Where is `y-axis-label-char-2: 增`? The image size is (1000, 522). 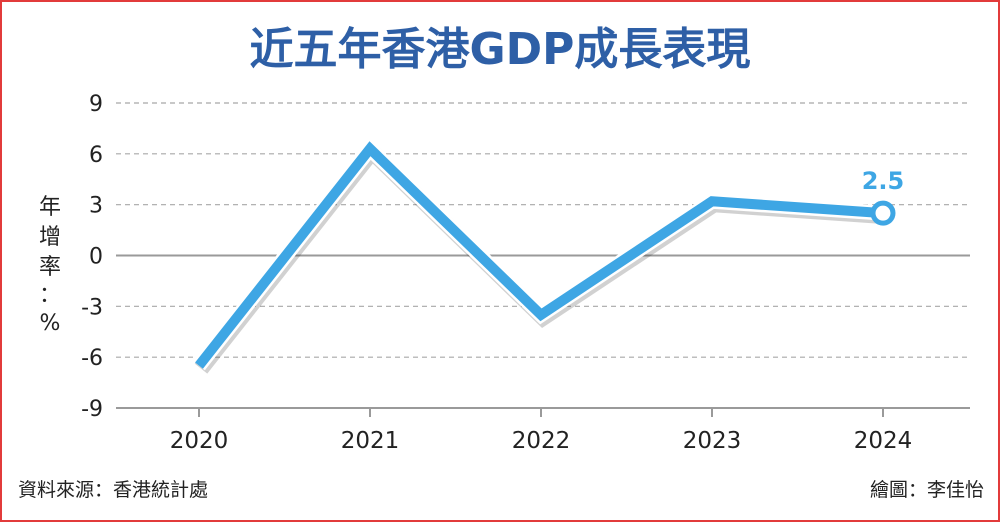
y-axis-label-char-2: 增 is located at coordinates (50, 237).